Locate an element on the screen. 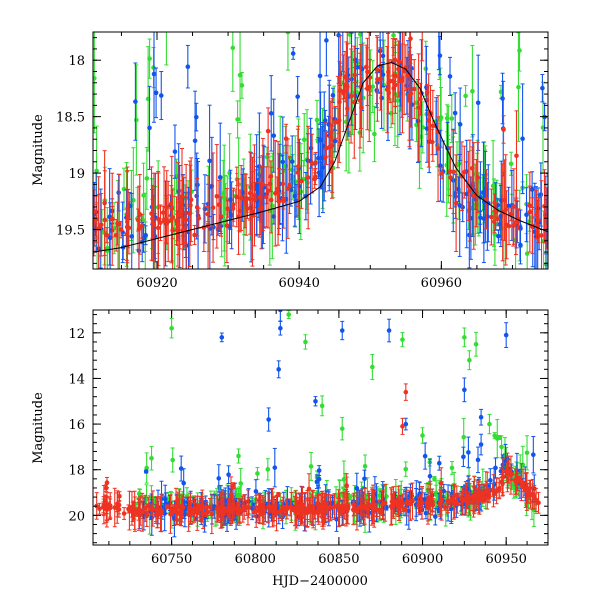  top-y-axis-label: Magnitude is located at coordinates (38, 150).